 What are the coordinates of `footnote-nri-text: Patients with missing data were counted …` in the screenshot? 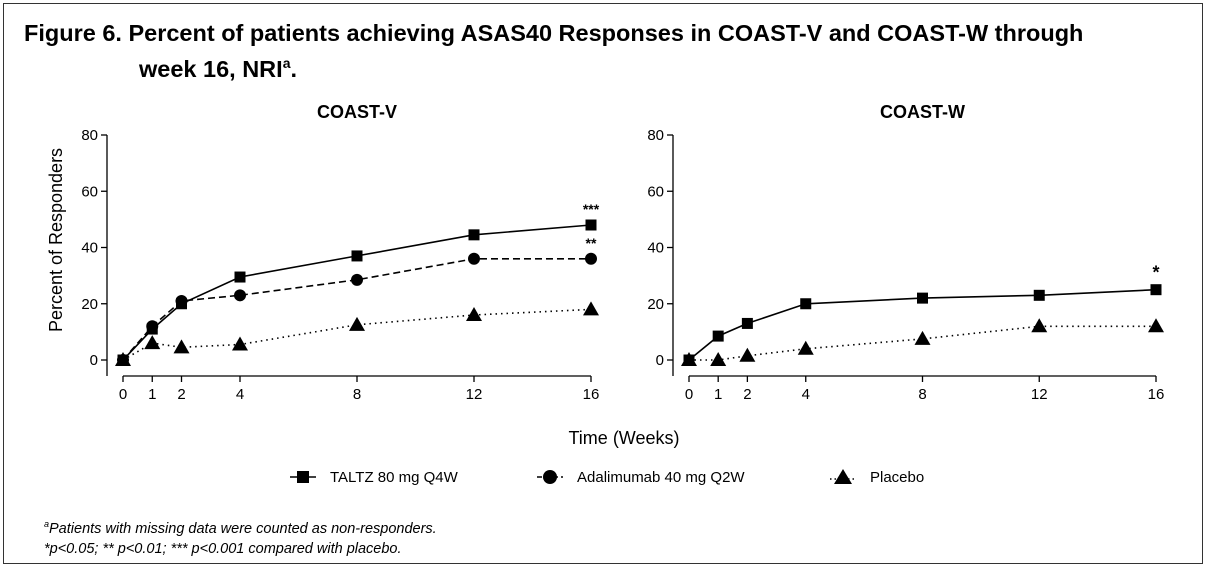 It's located at (243, 528).